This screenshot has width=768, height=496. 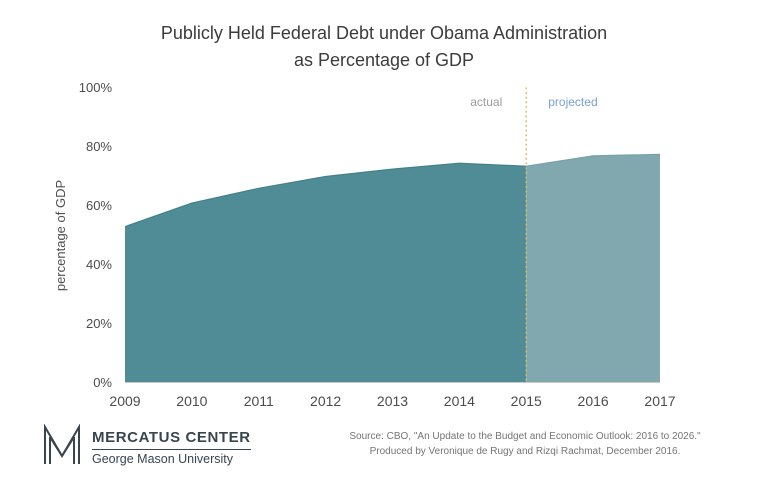 I want to click on y-tick-label: 0%, so click(x=102, y=382).